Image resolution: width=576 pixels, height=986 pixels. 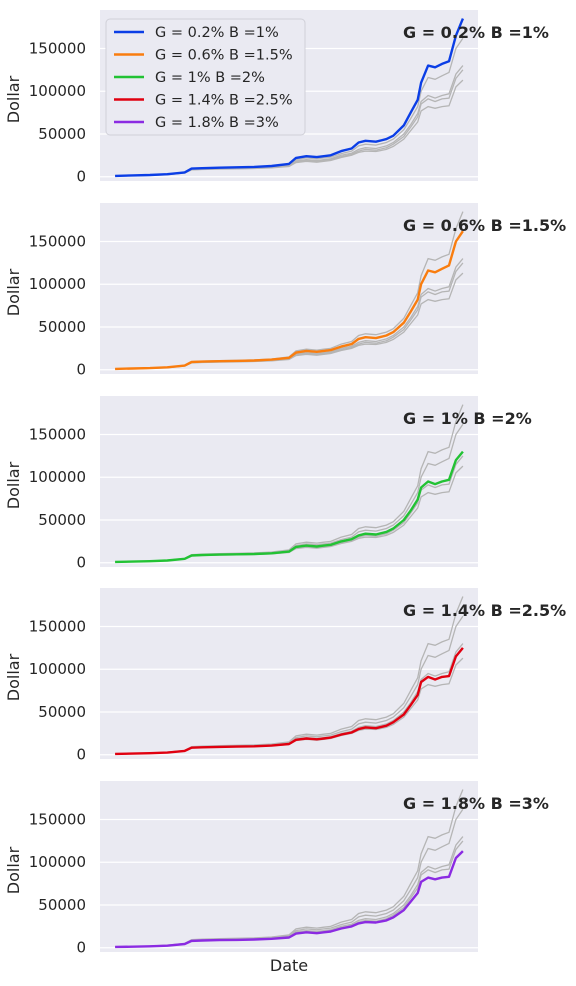 I want to click on panel-annotation: G = 0.6% B =1.5%, so click(x=484, y=225).